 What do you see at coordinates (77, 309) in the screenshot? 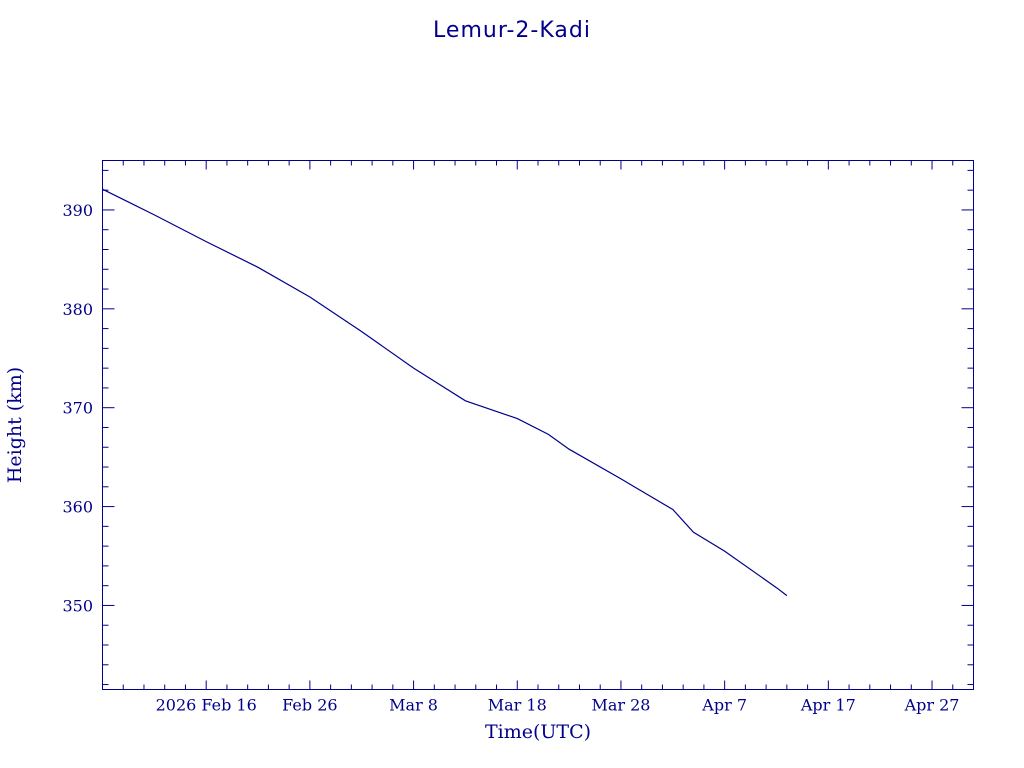
I see `y-tick-label: 380` at bounding box center [77, 309].